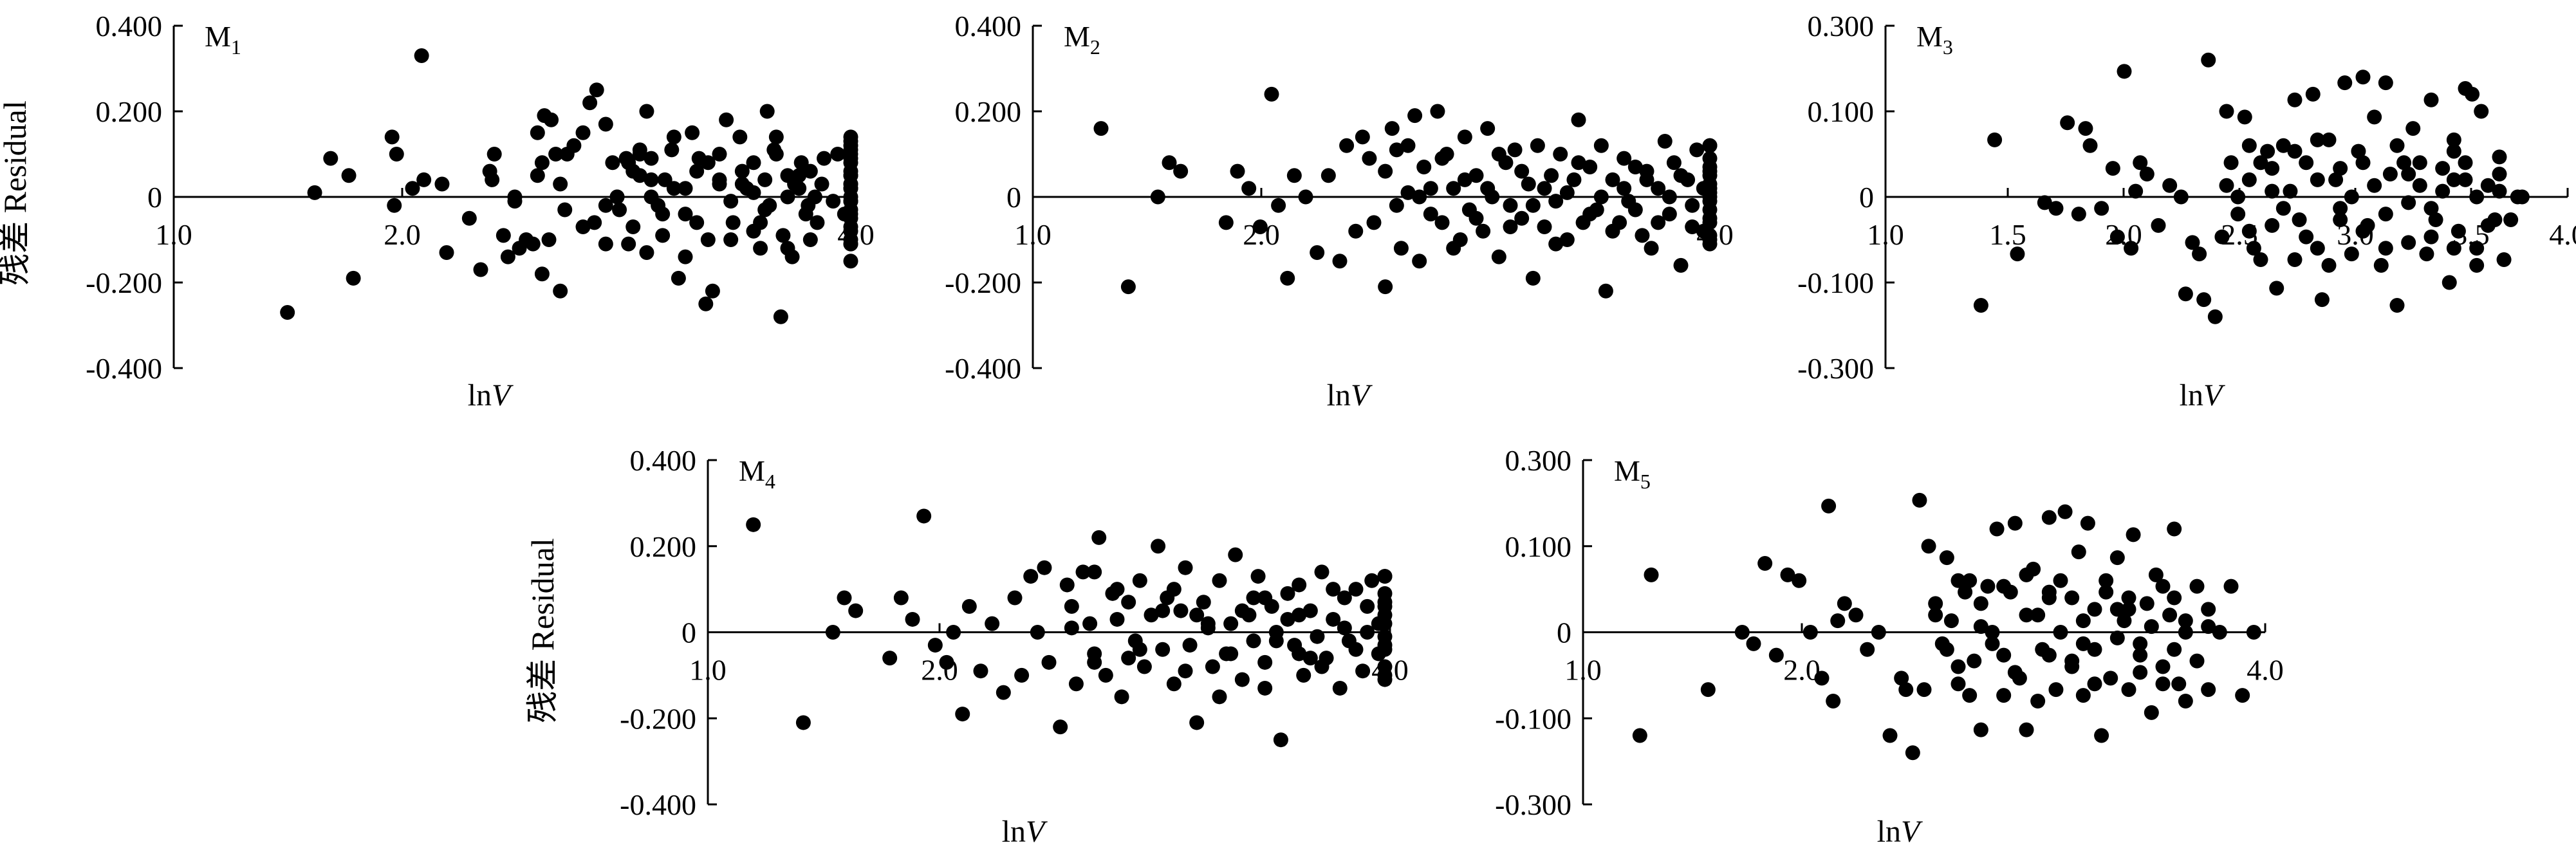 The image size is (2576, 852). I want to click on y-axis-label-bottom: 残差 Residual, so click(542, 630).